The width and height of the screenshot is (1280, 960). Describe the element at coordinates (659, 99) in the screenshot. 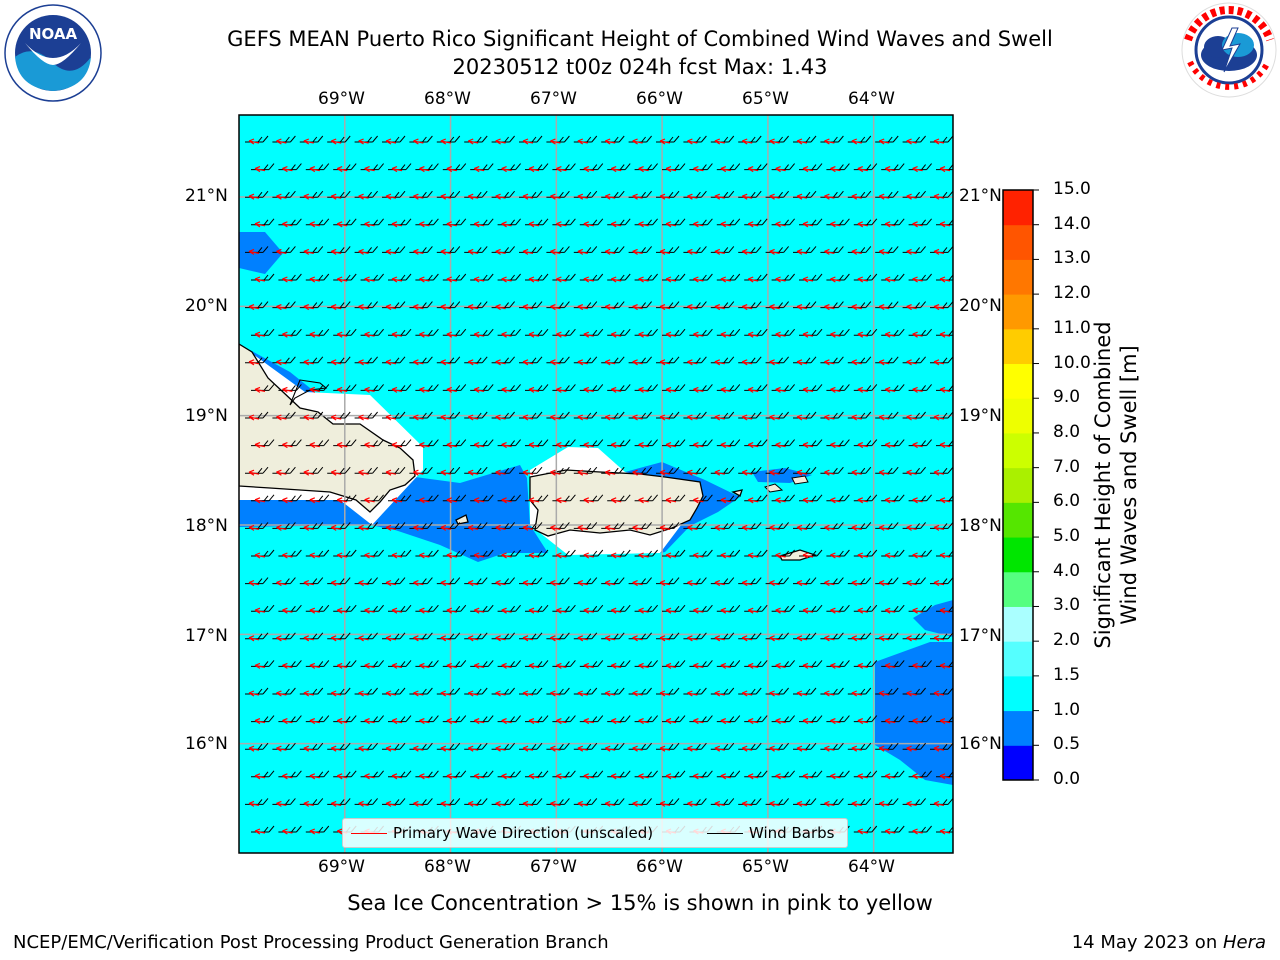

I see `lon-label-top-66w: 66°W` at that location.